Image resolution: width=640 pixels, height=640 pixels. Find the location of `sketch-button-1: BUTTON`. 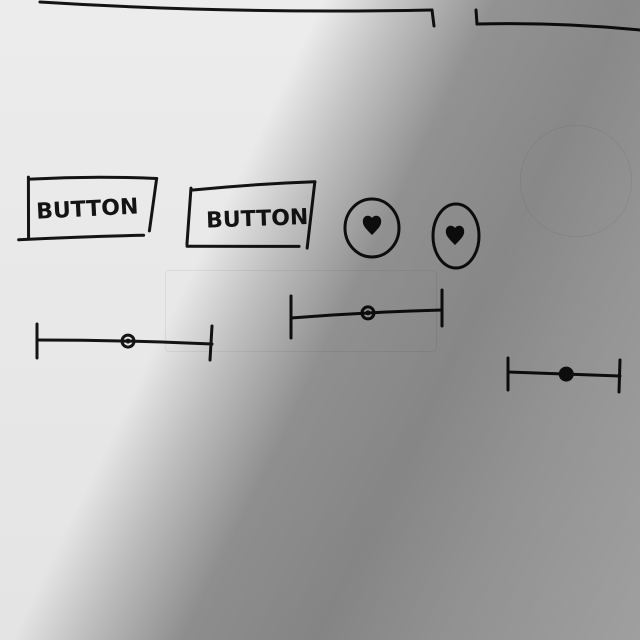

sketch-button-1: BUTTON is located at coordinates (87, 206).